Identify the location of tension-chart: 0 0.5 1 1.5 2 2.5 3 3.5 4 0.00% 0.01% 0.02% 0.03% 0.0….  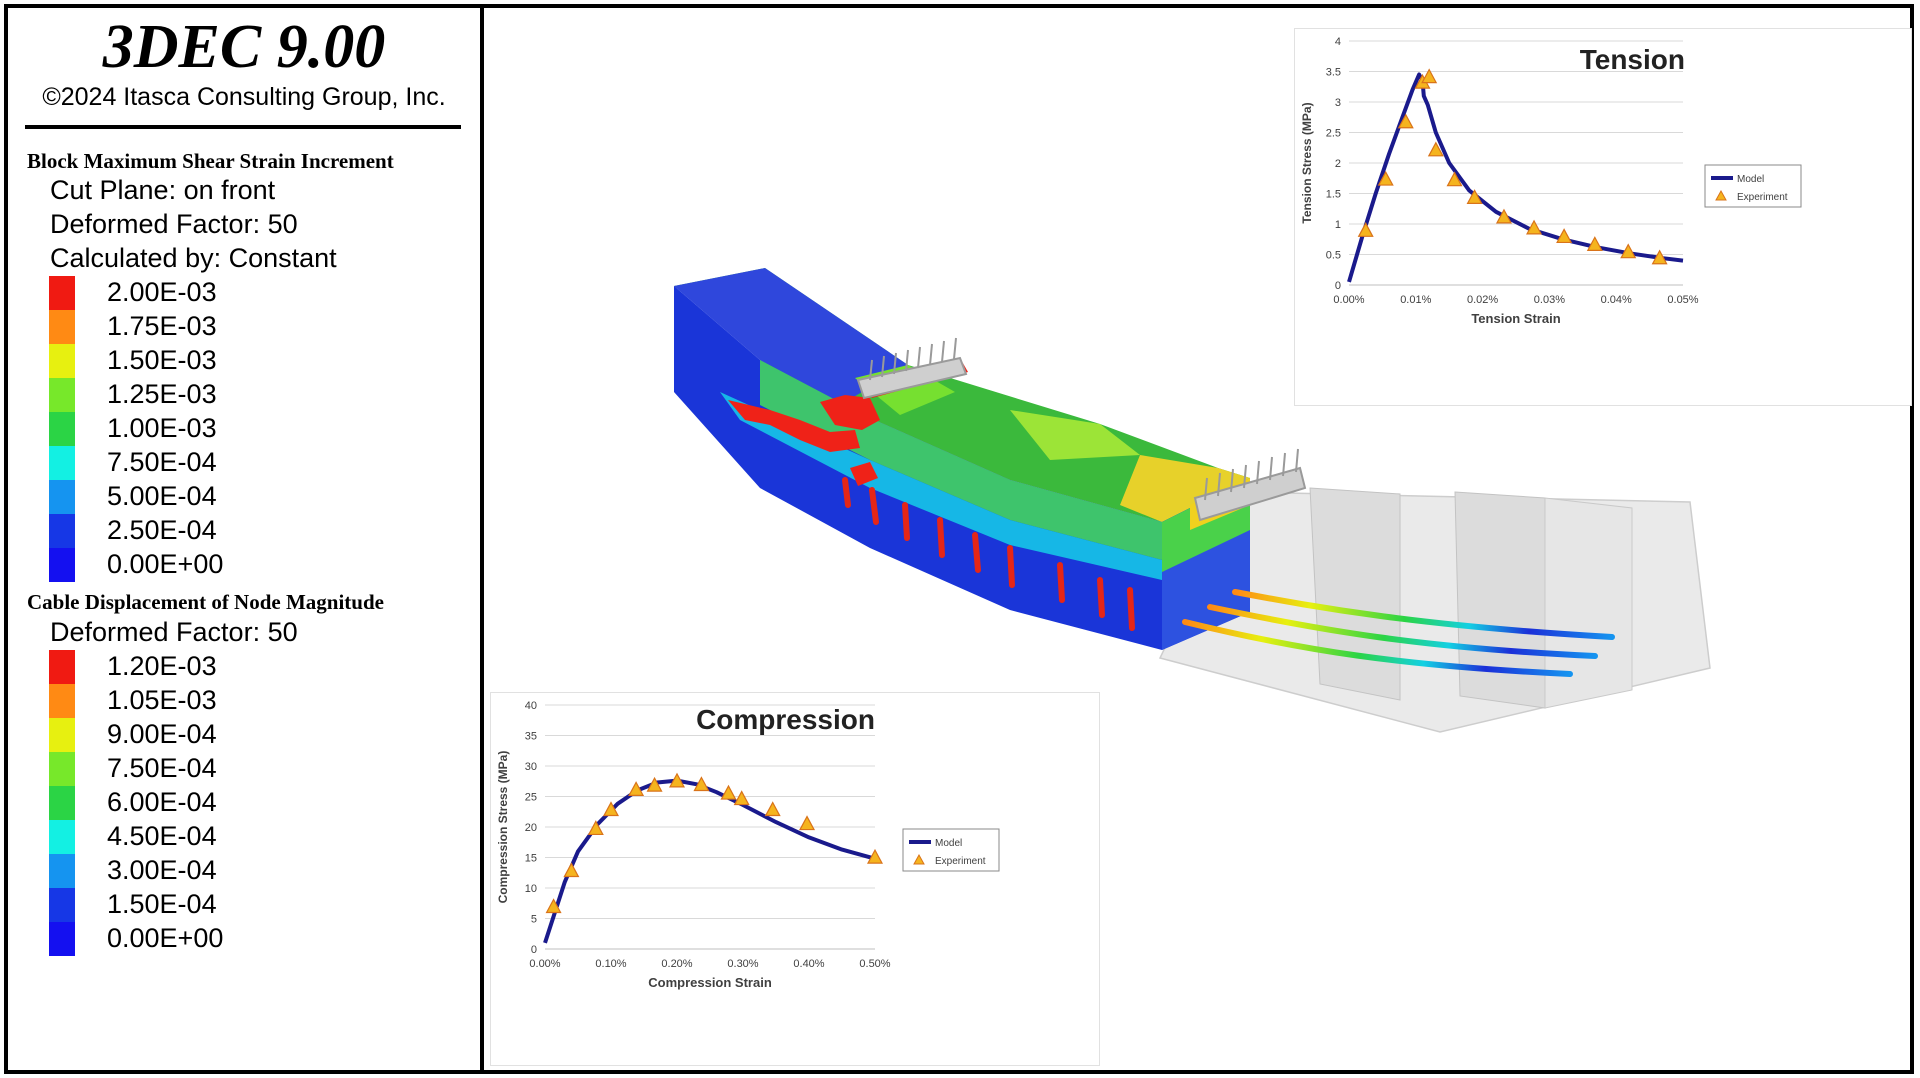
(1603, 217).